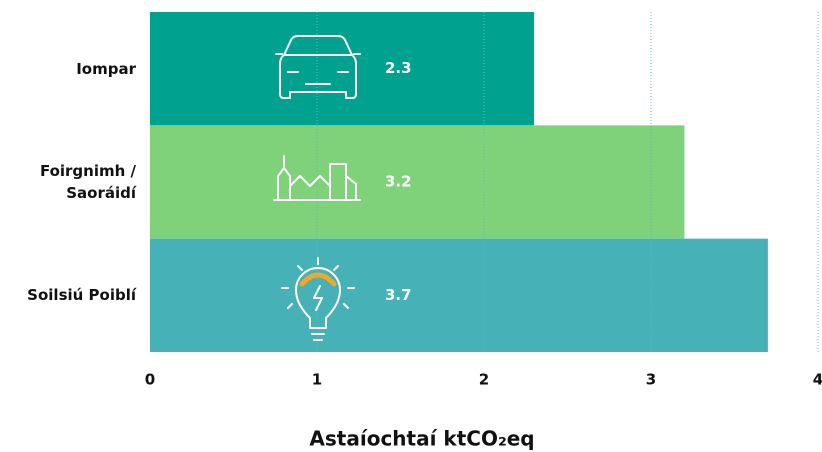 The width and height of the screenshot is (822, 452). I want to click on car-icon, so click(318, 67).